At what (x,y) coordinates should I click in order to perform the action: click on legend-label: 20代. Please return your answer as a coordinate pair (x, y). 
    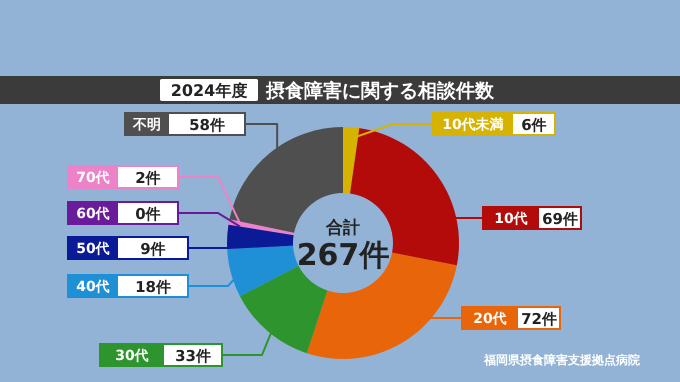
    Looking at the image, I should click on (490, 319).